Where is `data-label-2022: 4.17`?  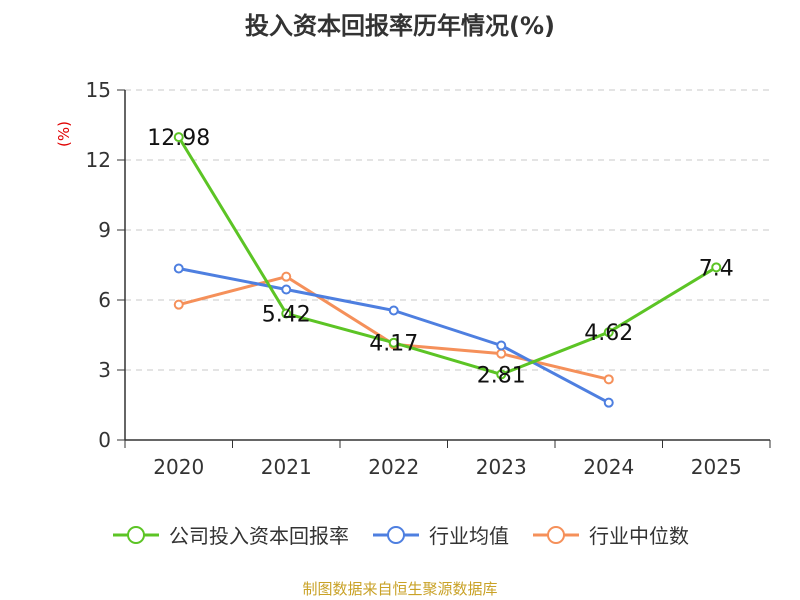
data-label-2022: 4.17 is located at coordinates (393, 344).